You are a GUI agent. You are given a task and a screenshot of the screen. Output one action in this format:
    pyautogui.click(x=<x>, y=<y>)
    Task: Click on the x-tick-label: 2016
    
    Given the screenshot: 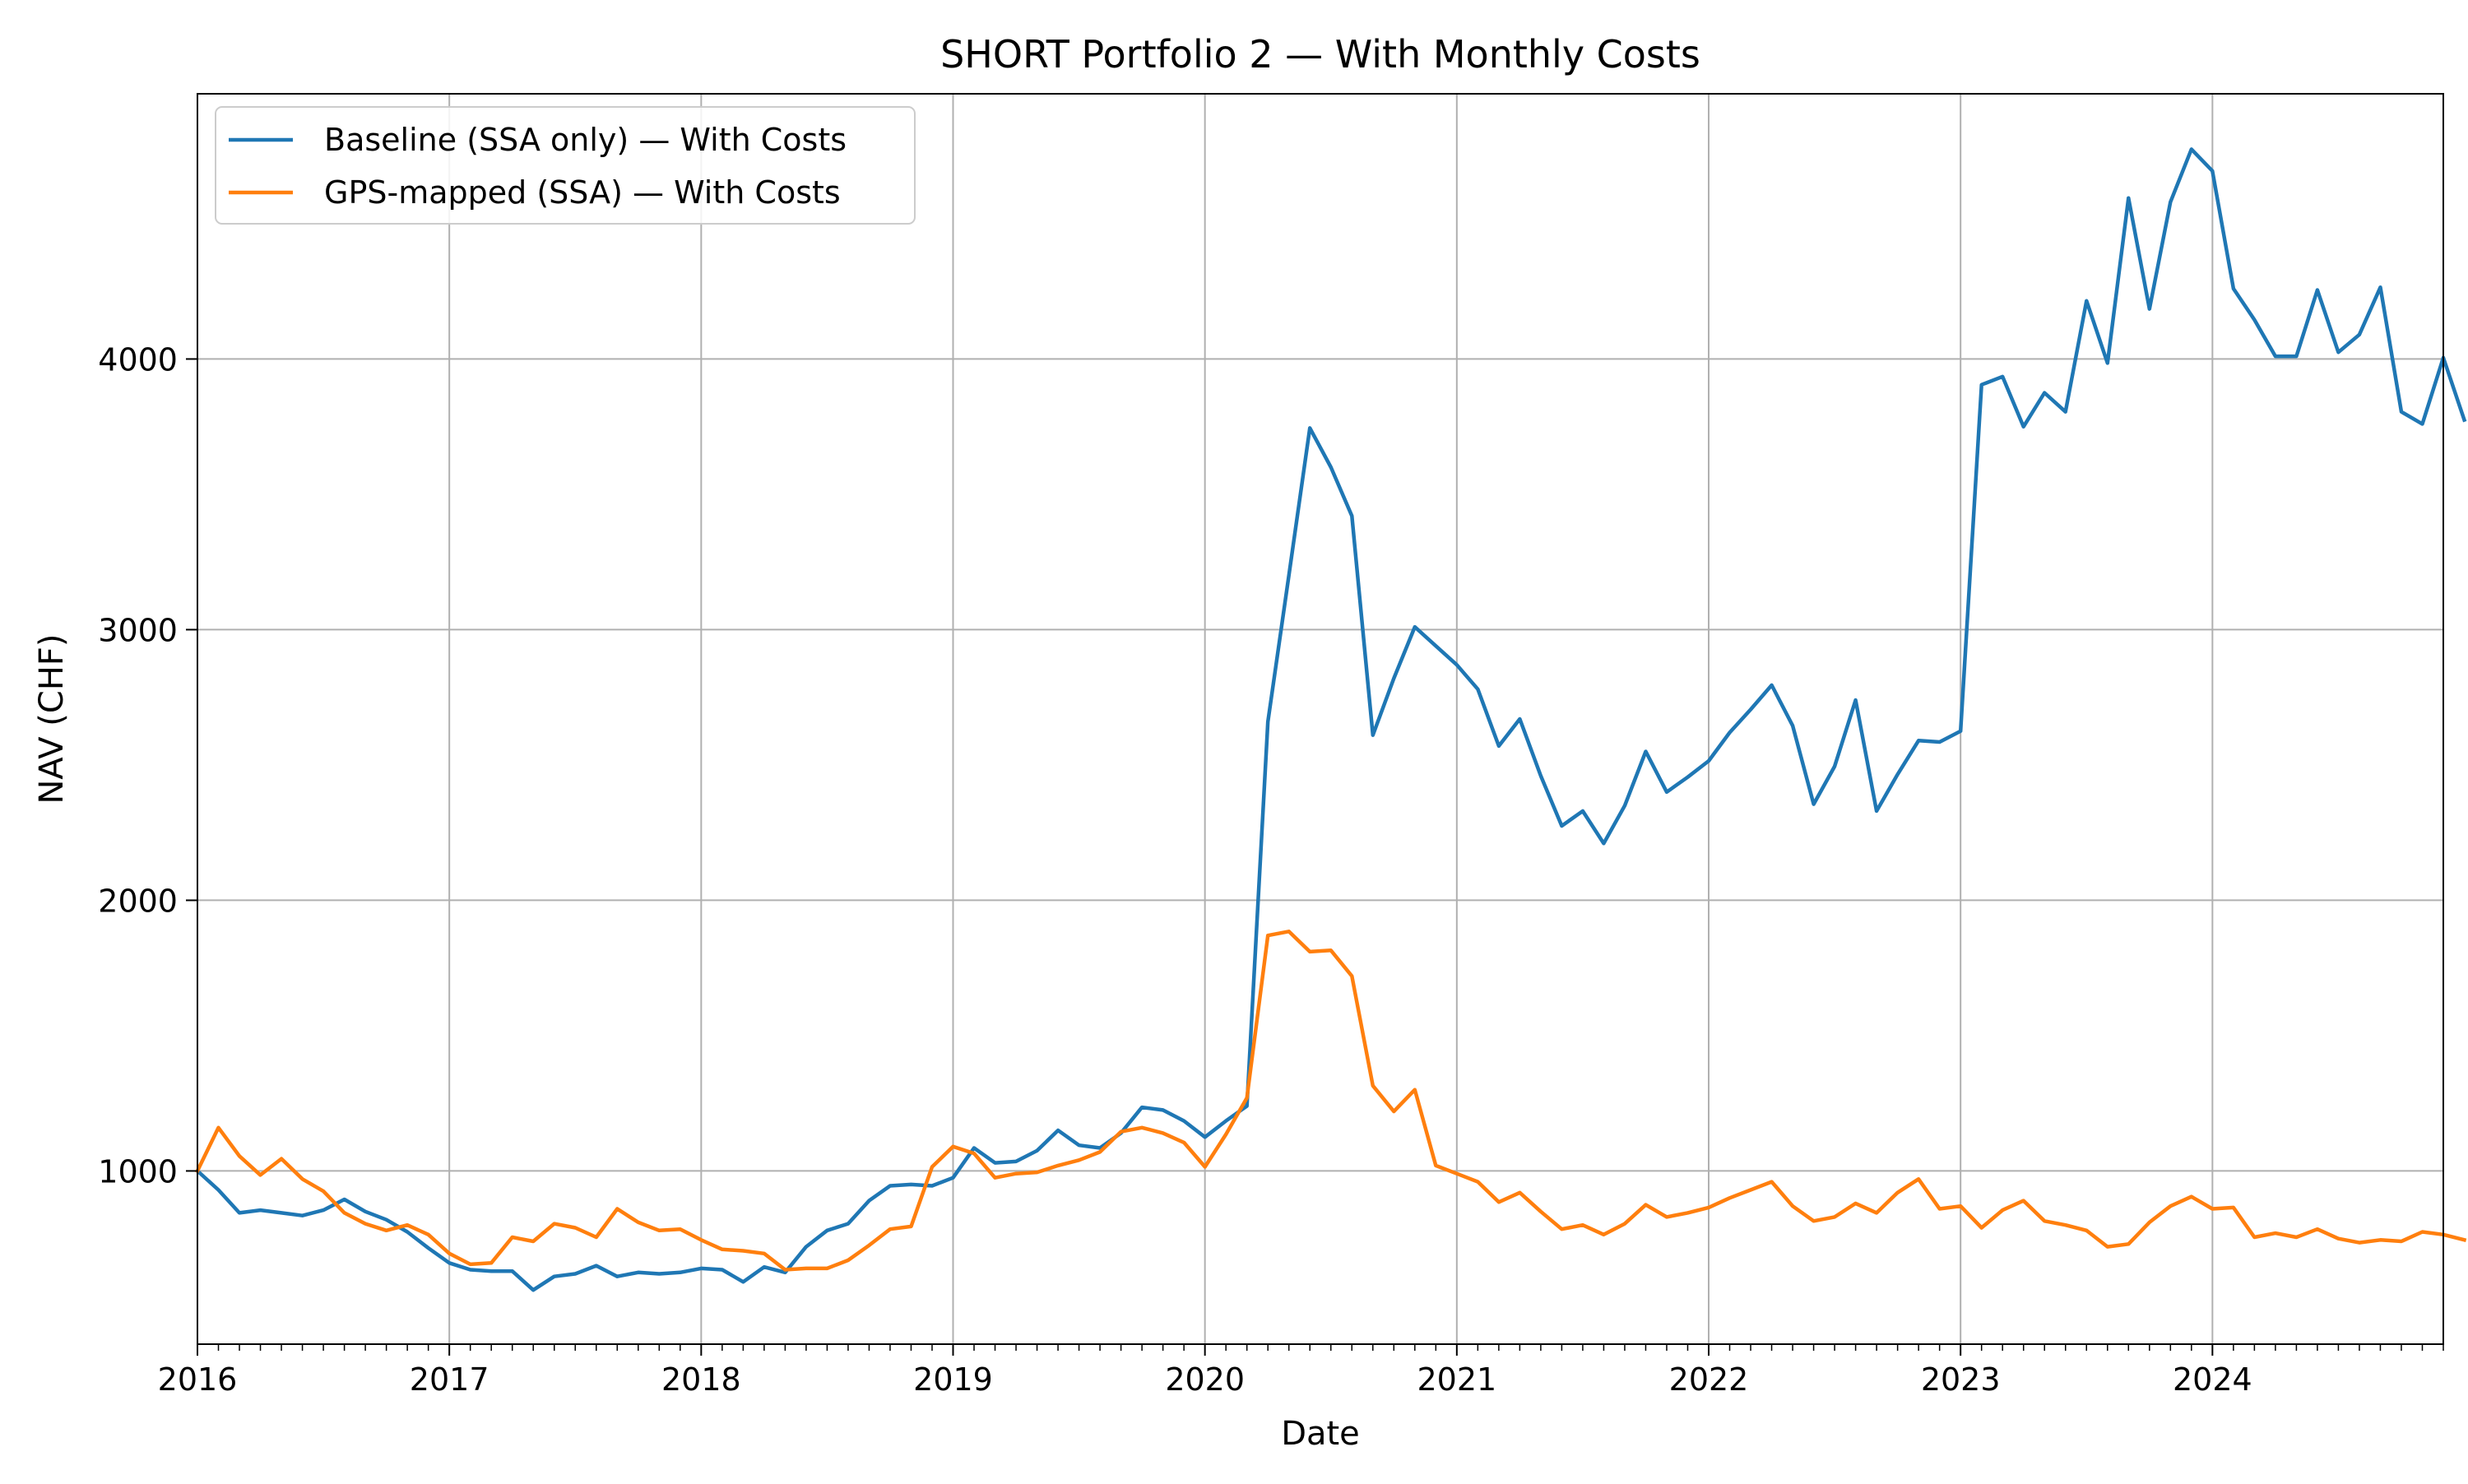 What is the action you would take?
    pyautogui.click(x=198, y=1379)
    